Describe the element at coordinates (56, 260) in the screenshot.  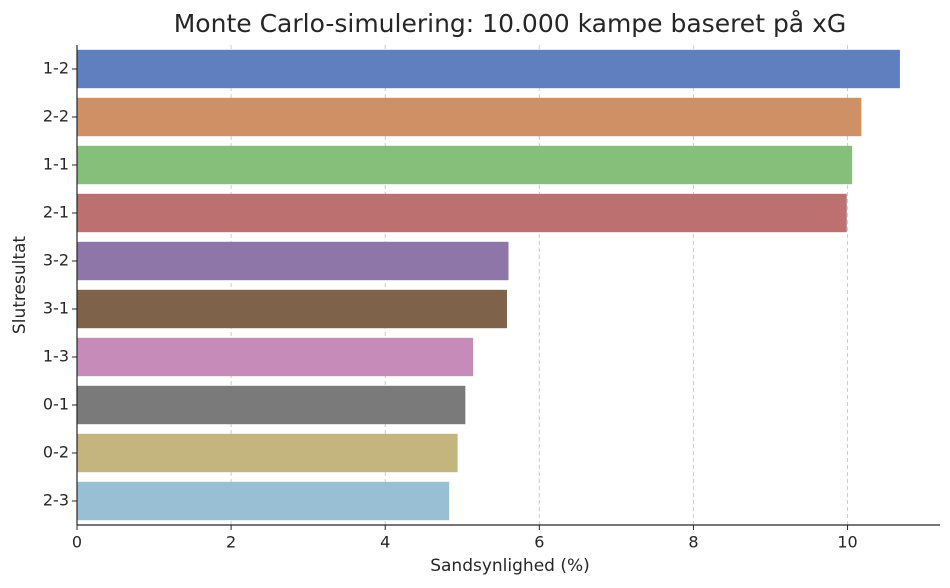
I see `y-tick-label: 3-2` at that location.